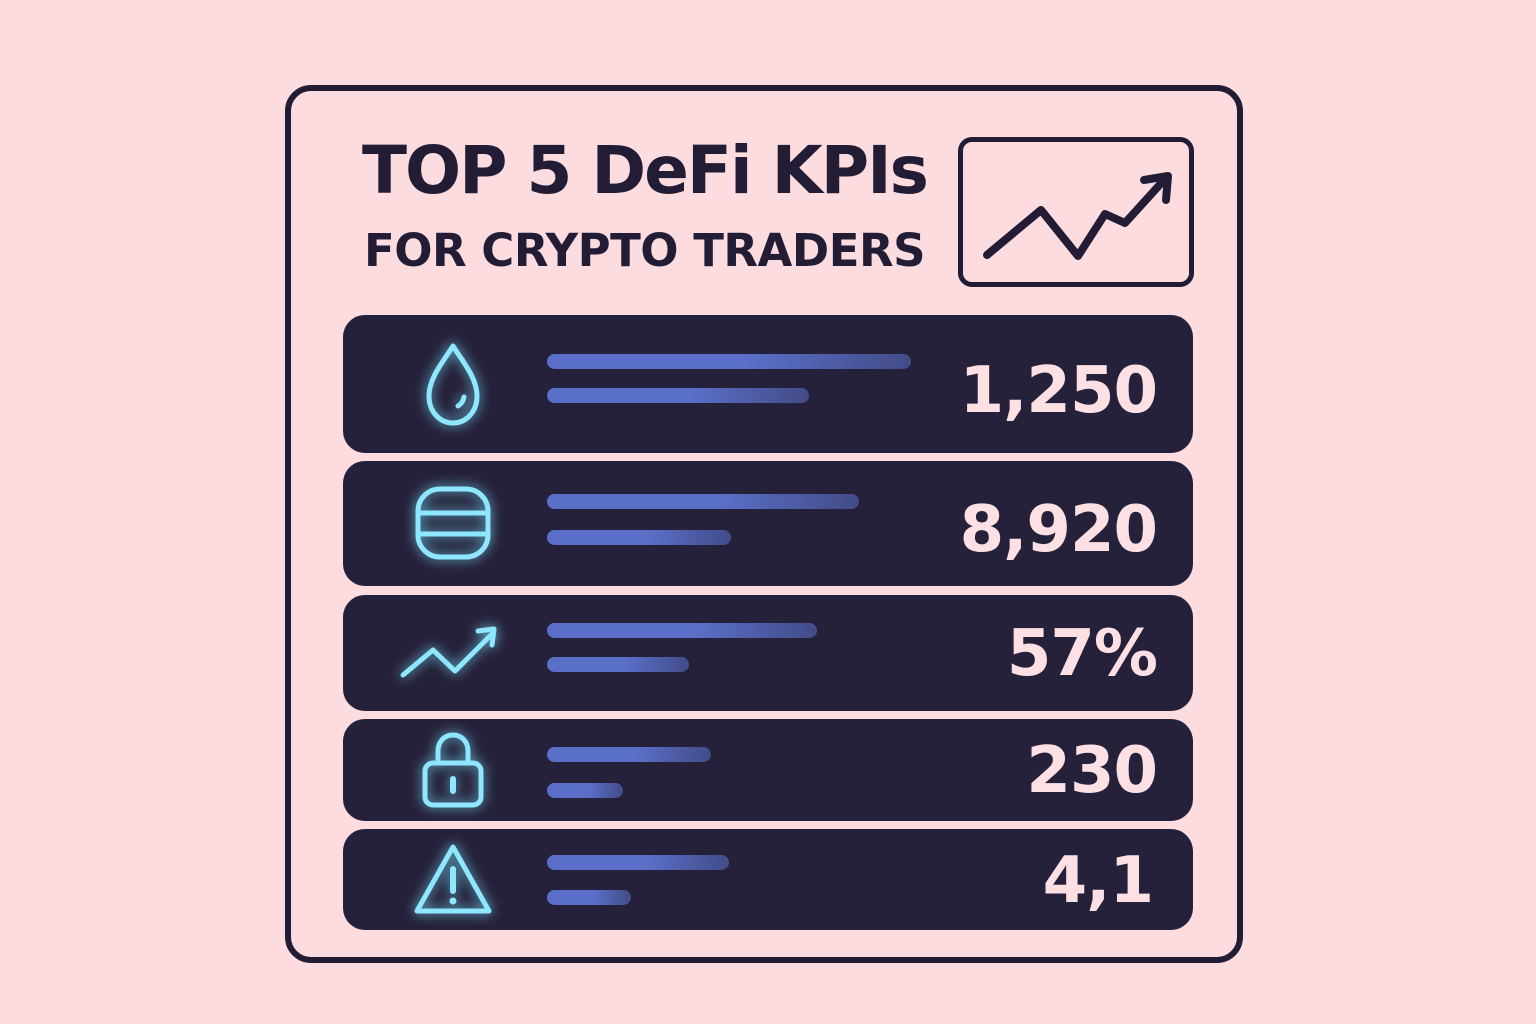 This screenshot has height=1024, width=1536. I want to click on trend-up-icon-wrap, so click(451, 653).